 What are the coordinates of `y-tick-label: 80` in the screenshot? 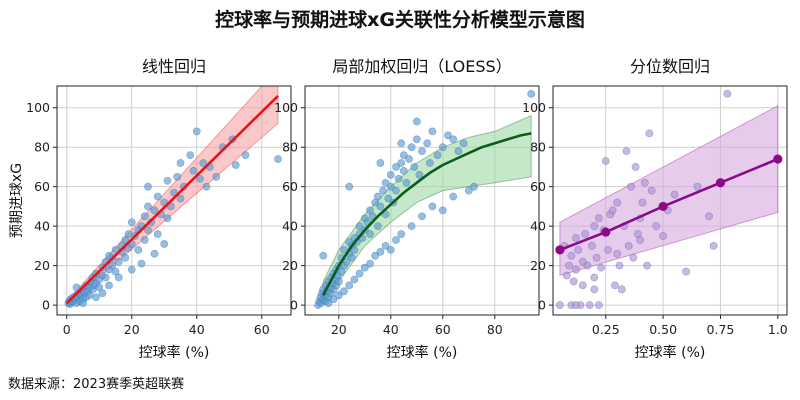 It's located at (42, 147).